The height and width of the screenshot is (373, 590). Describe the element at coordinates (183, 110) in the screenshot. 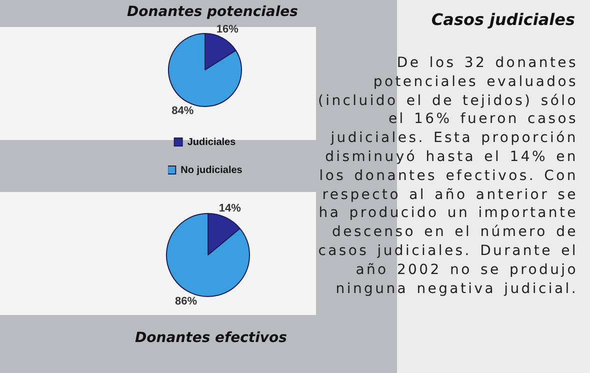

I see `data-label: 84%` at that location.